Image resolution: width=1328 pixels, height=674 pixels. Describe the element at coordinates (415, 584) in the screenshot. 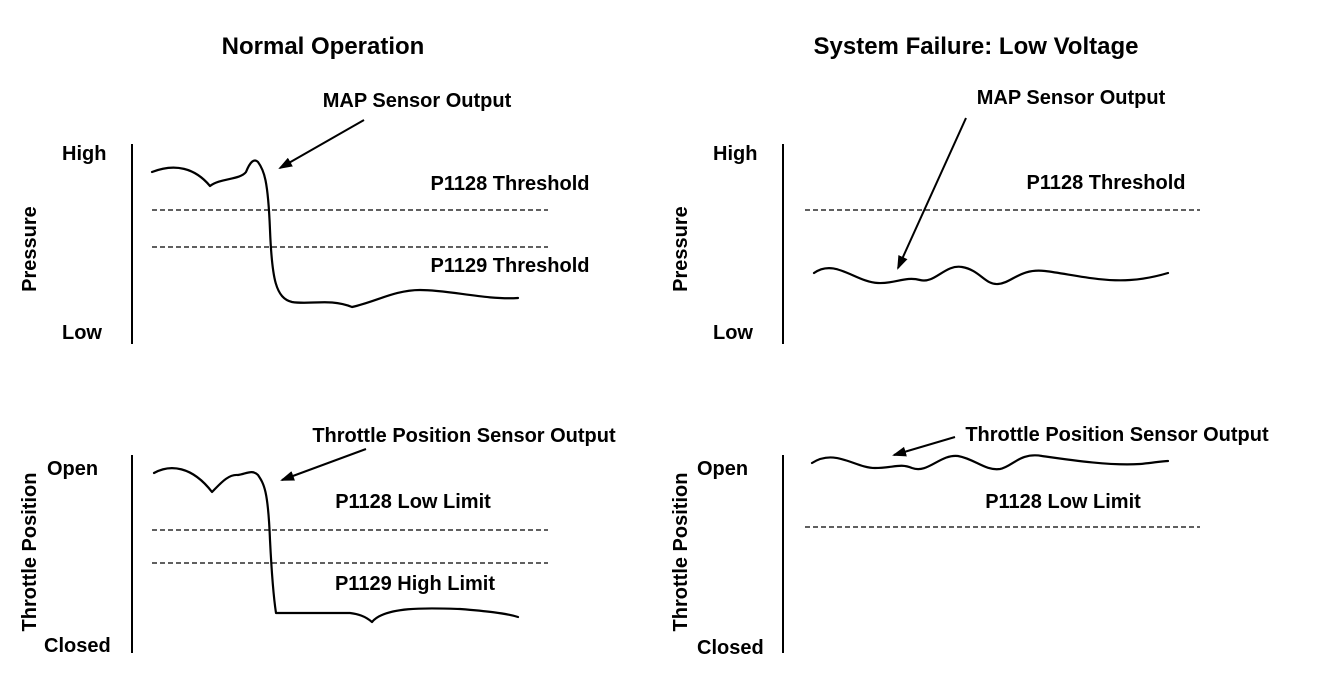

I see `left-p1129-high-limit-label: P1129 High Limit` at that location.